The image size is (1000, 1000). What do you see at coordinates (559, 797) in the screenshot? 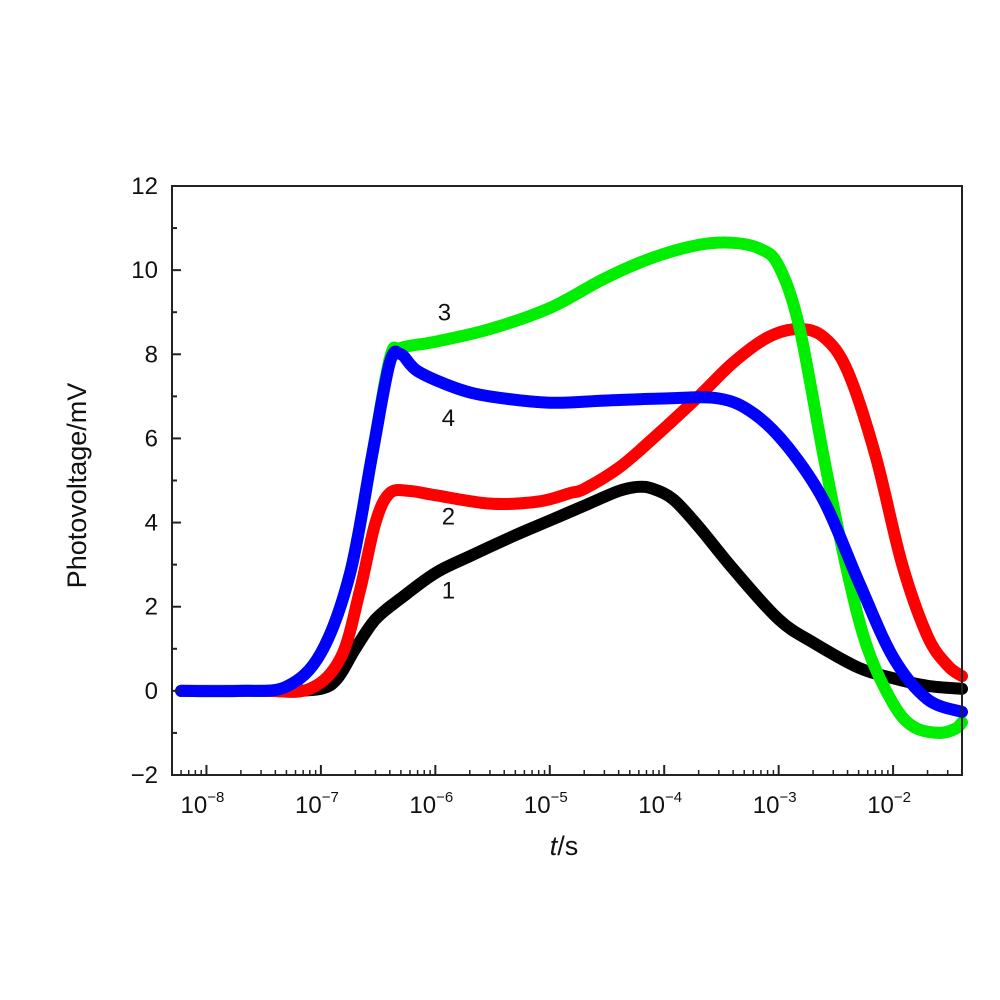
I see `x-tick-exponent: −5` at bounding box center [559, 797].